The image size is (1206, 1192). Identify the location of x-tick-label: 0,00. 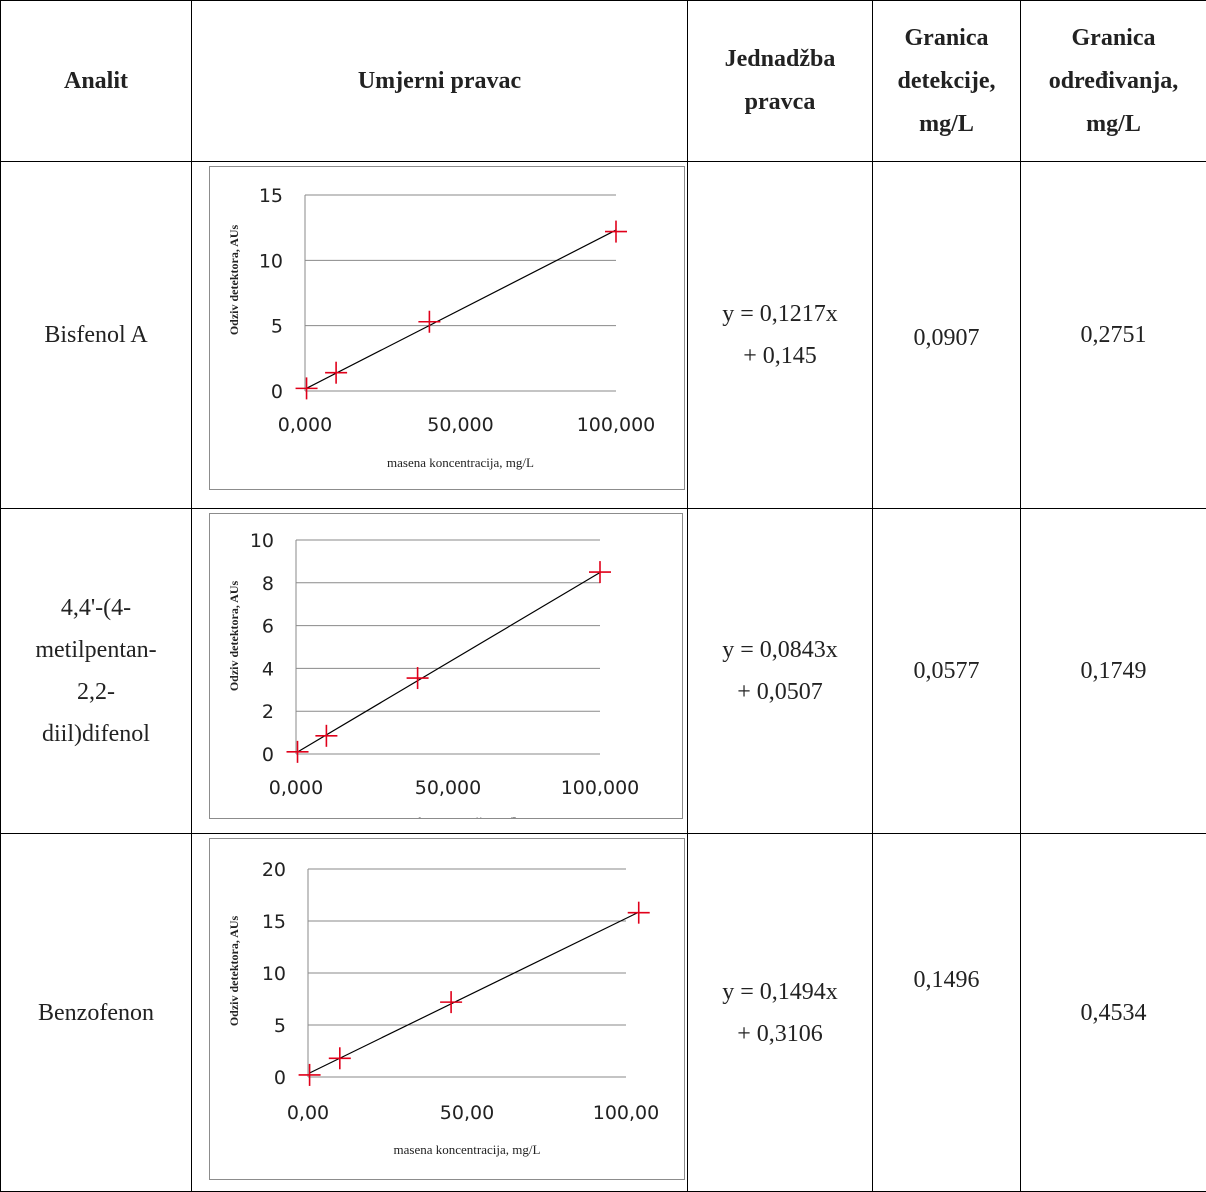
(308, 1113).